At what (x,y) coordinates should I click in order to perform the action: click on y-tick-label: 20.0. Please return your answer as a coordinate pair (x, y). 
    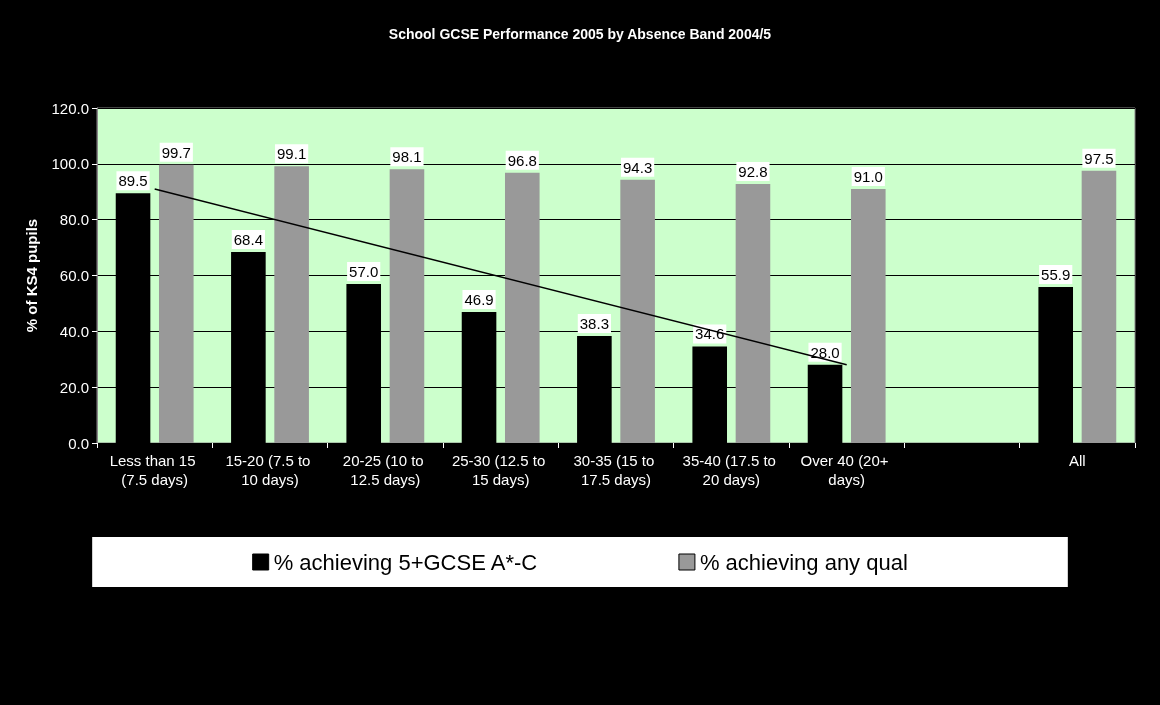
    Looking at the image, I should click on (74, 387).